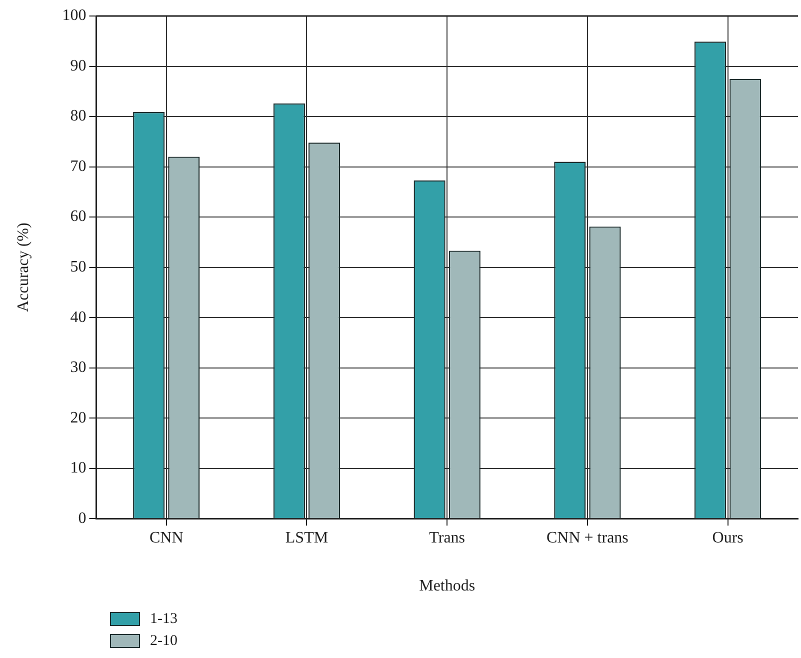  Describe the element at coordinates (78, 468) in the screenshot. I see `y-tick-label: 10` at that location.